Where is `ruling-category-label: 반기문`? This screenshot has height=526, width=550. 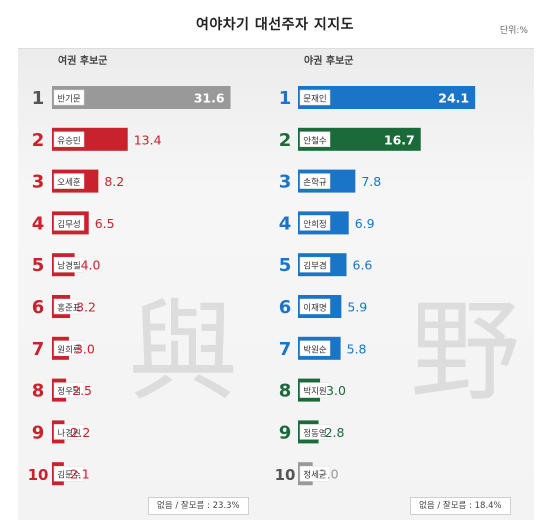 ruling-category-label: 반기문 is located at coordinates (69, 99).